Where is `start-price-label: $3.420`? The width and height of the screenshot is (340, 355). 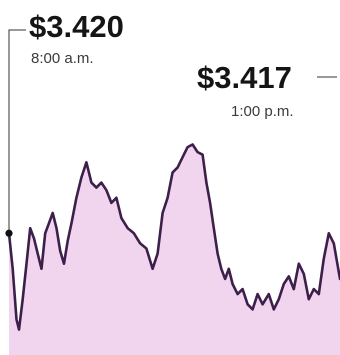
start-price-label: $3.420 is located at coordinates (76, 26).